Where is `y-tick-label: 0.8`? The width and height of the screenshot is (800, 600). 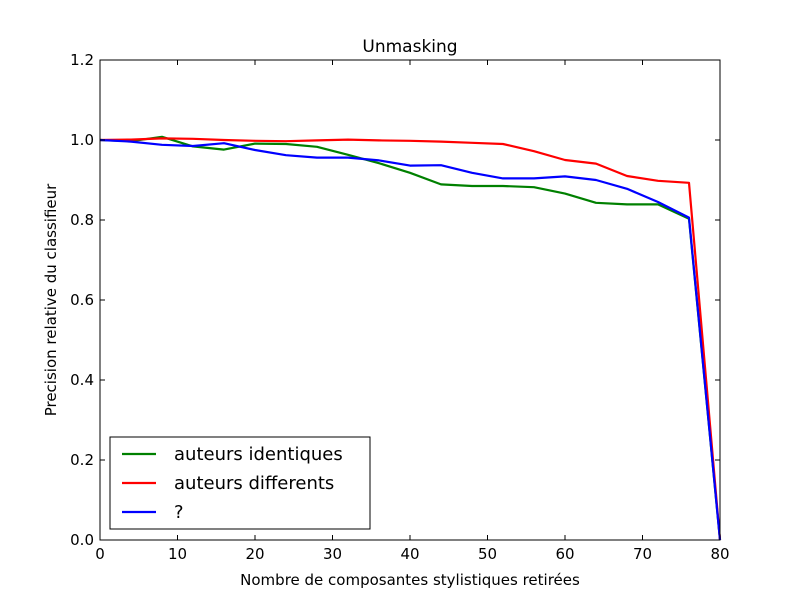
y-tick-label: 0.8 is located at coordinates (82, 220).